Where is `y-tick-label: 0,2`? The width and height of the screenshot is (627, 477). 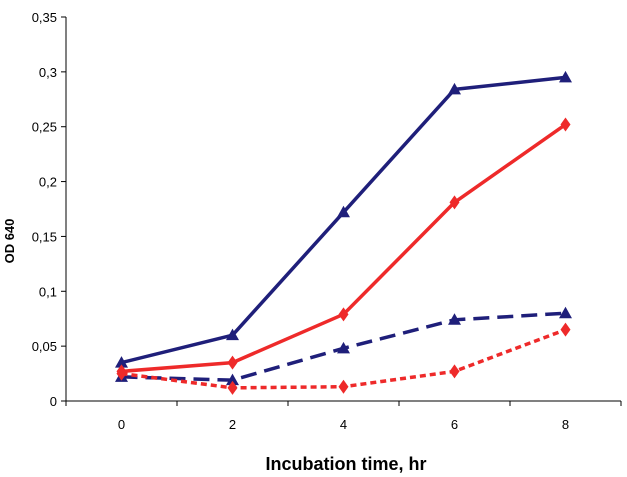 y-tick-label: 0,2 is located at coordinates (48, 182).